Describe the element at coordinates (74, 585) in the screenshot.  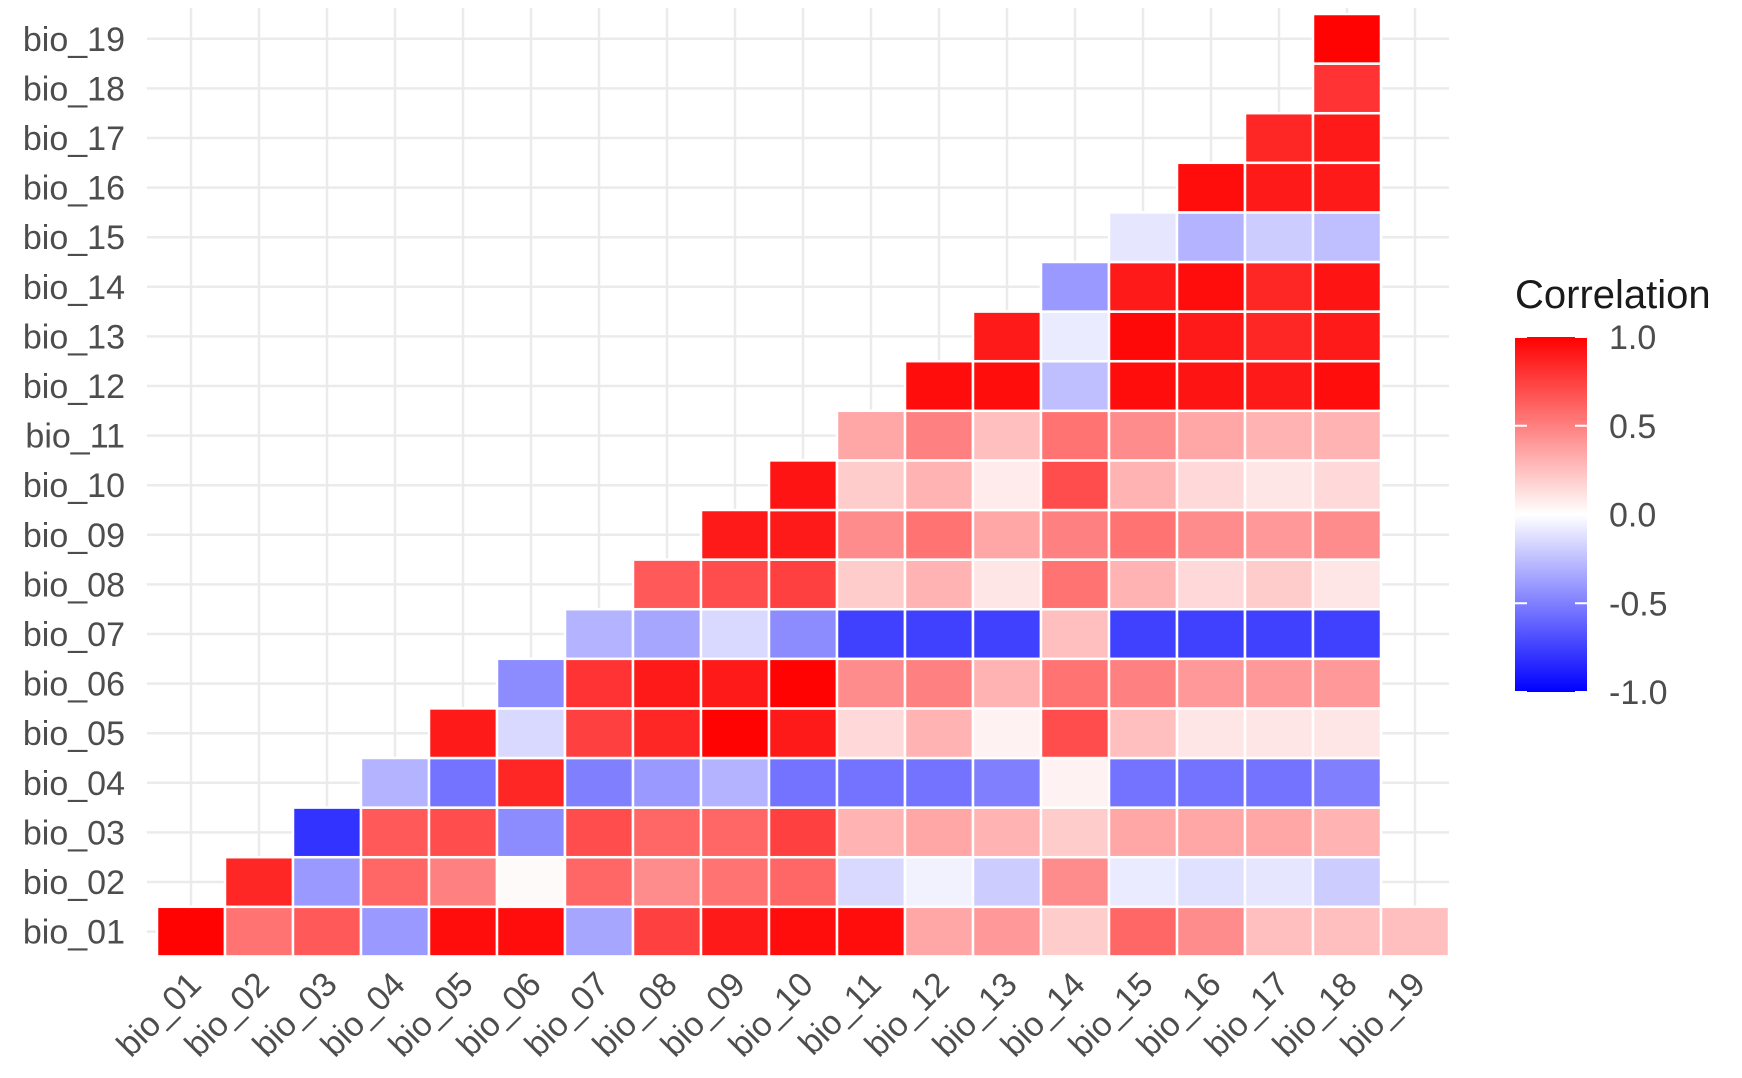
I see `y-tick-label: bio_08` at that location.